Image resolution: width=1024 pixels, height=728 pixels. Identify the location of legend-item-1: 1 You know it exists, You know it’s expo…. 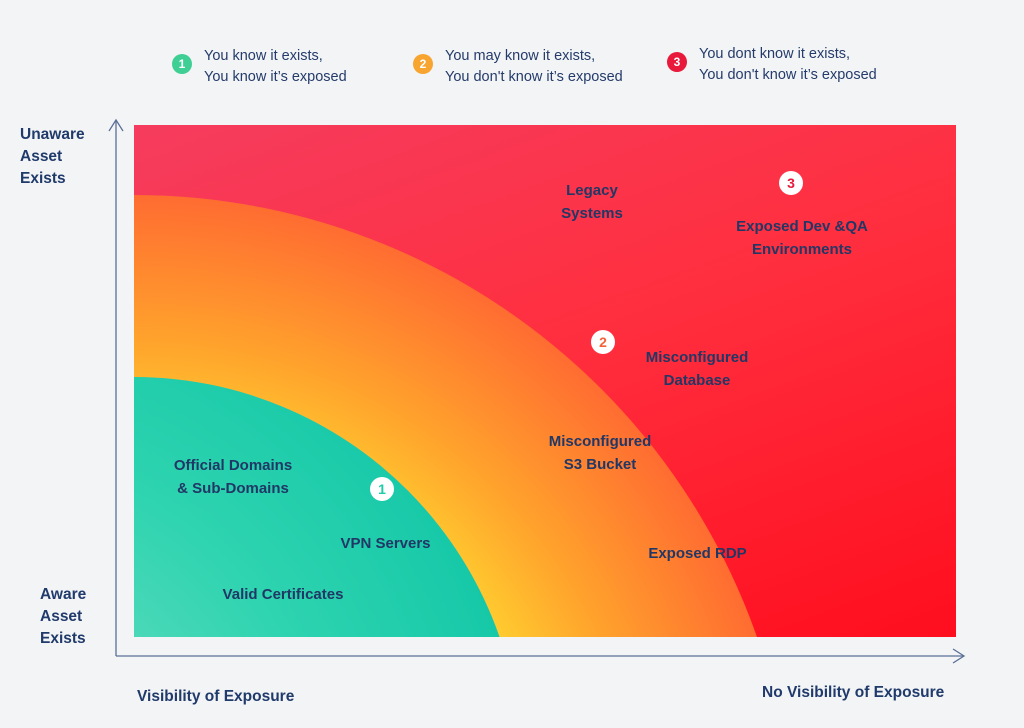
(259, 67).